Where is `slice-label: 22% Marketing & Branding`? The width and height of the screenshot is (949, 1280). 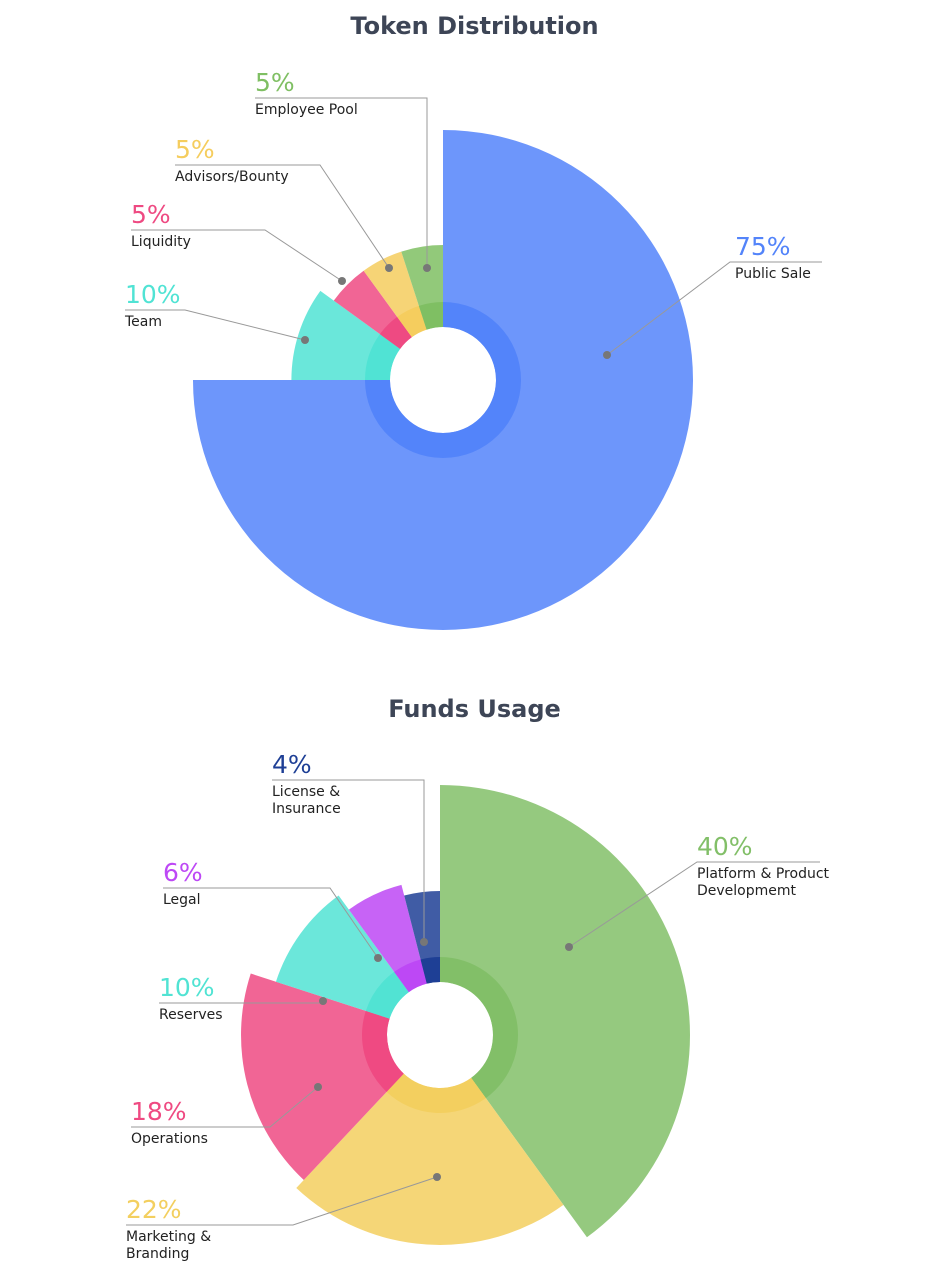 slice-label: 22% Marketing & Branding is located at coordinates (196, 1229).